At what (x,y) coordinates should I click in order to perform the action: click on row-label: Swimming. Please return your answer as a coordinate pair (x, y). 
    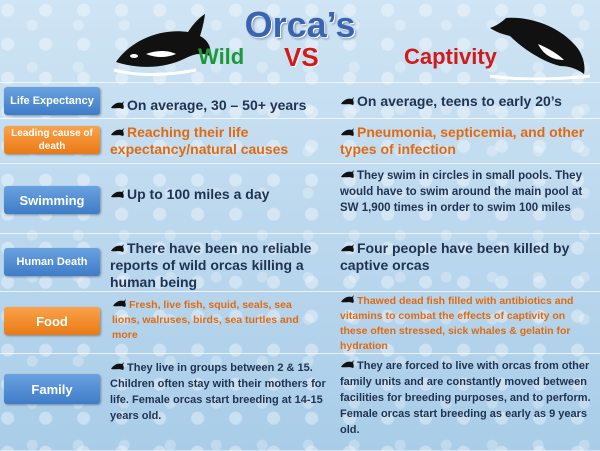
    Looking at the image, I should click on (52, 200).